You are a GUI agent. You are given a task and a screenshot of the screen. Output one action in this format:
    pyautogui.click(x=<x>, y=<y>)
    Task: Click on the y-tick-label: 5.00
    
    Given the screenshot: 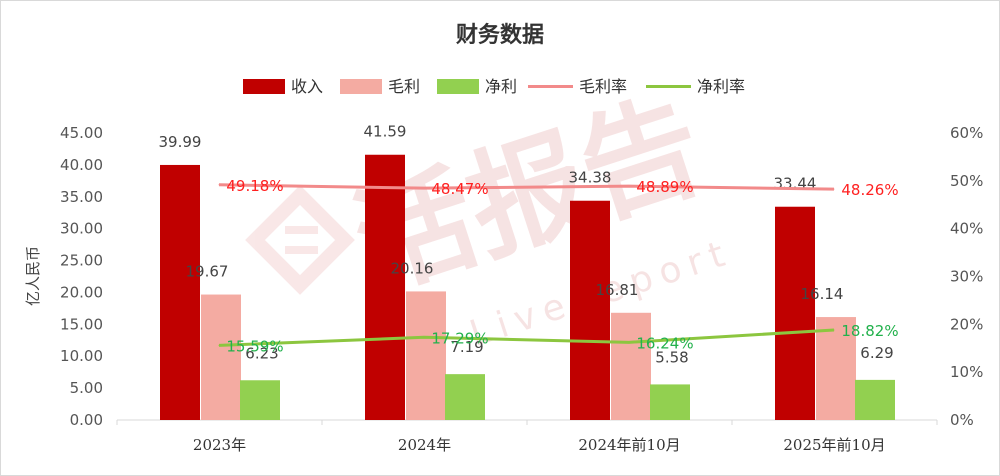 What is the action you would take?
    pyautogui.click(x=86, y=388)
    